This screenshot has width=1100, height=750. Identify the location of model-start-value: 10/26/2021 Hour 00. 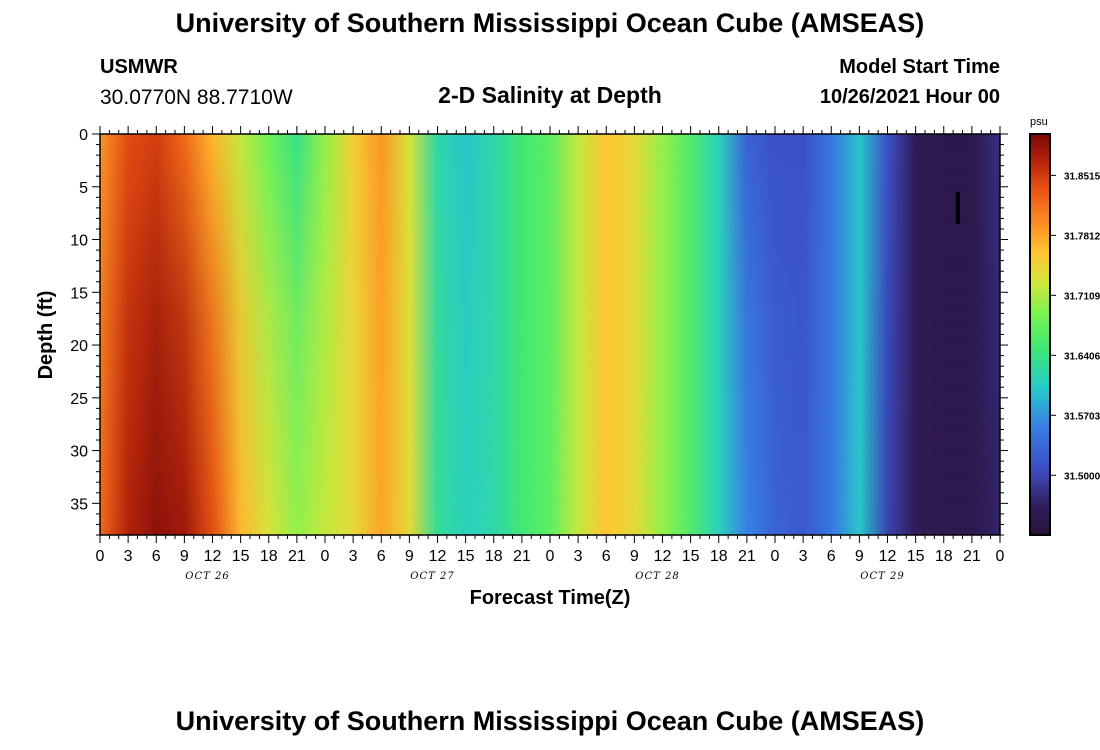
(909, 97).